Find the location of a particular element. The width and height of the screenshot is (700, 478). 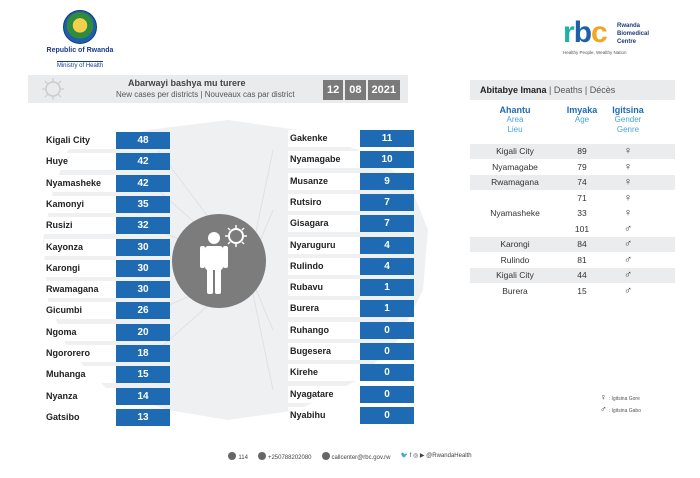

district-row: Rulindo 4 is located at coordinates (351, 266).